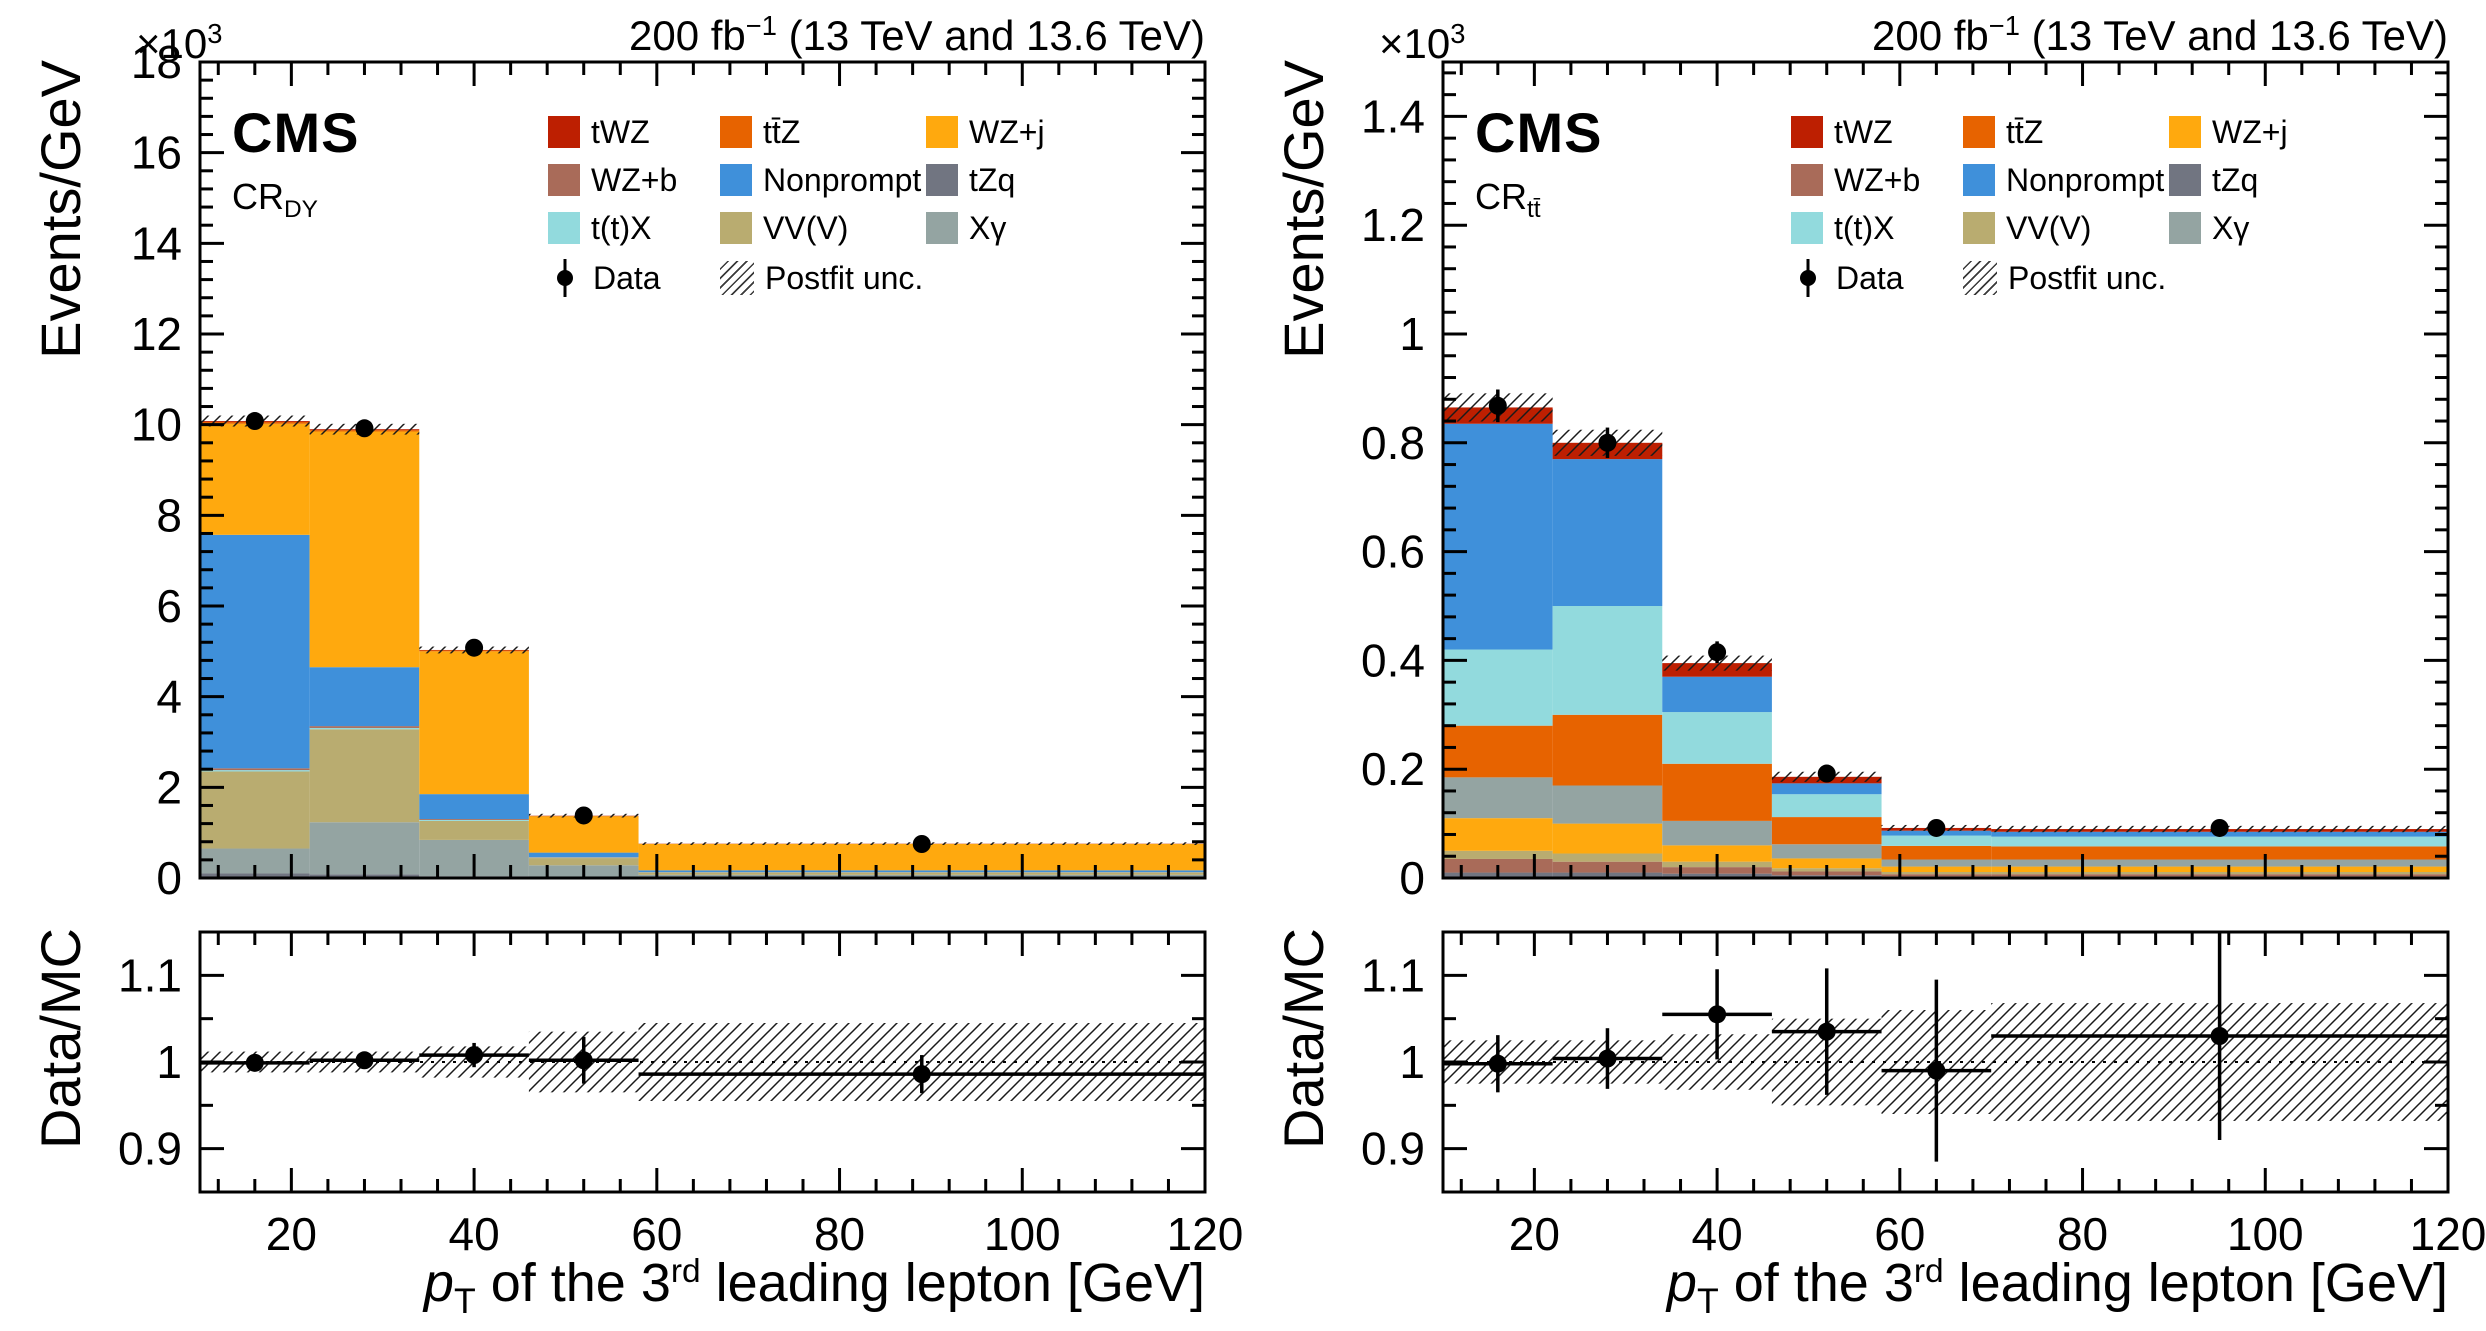  What do you see at coordinates (988, 228) in the screenshot?
I see `legend-label-Xgamma: Xγ` at bounding box center [988, 228].